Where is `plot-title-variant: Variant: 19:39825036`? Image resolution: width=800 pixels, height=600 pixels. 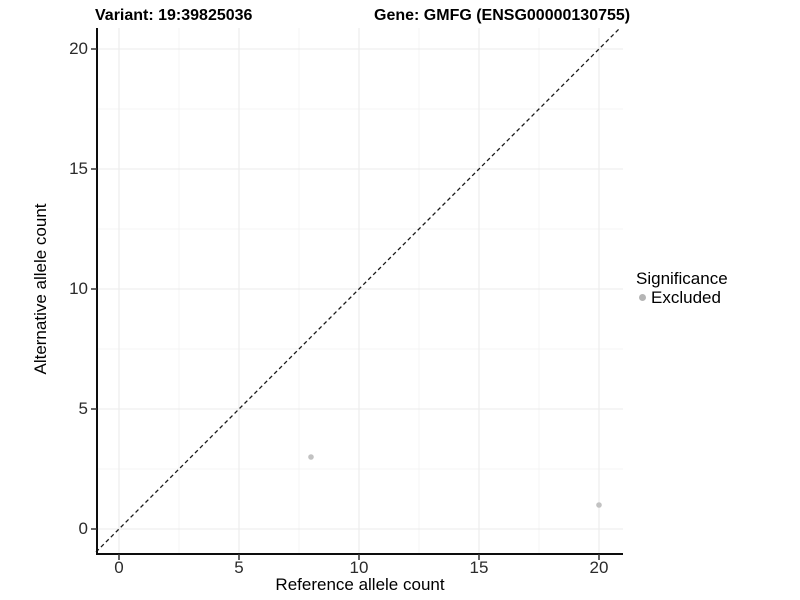
plot-title-variant: Variant: 19:39825036 is located at coordinates (174, 15).